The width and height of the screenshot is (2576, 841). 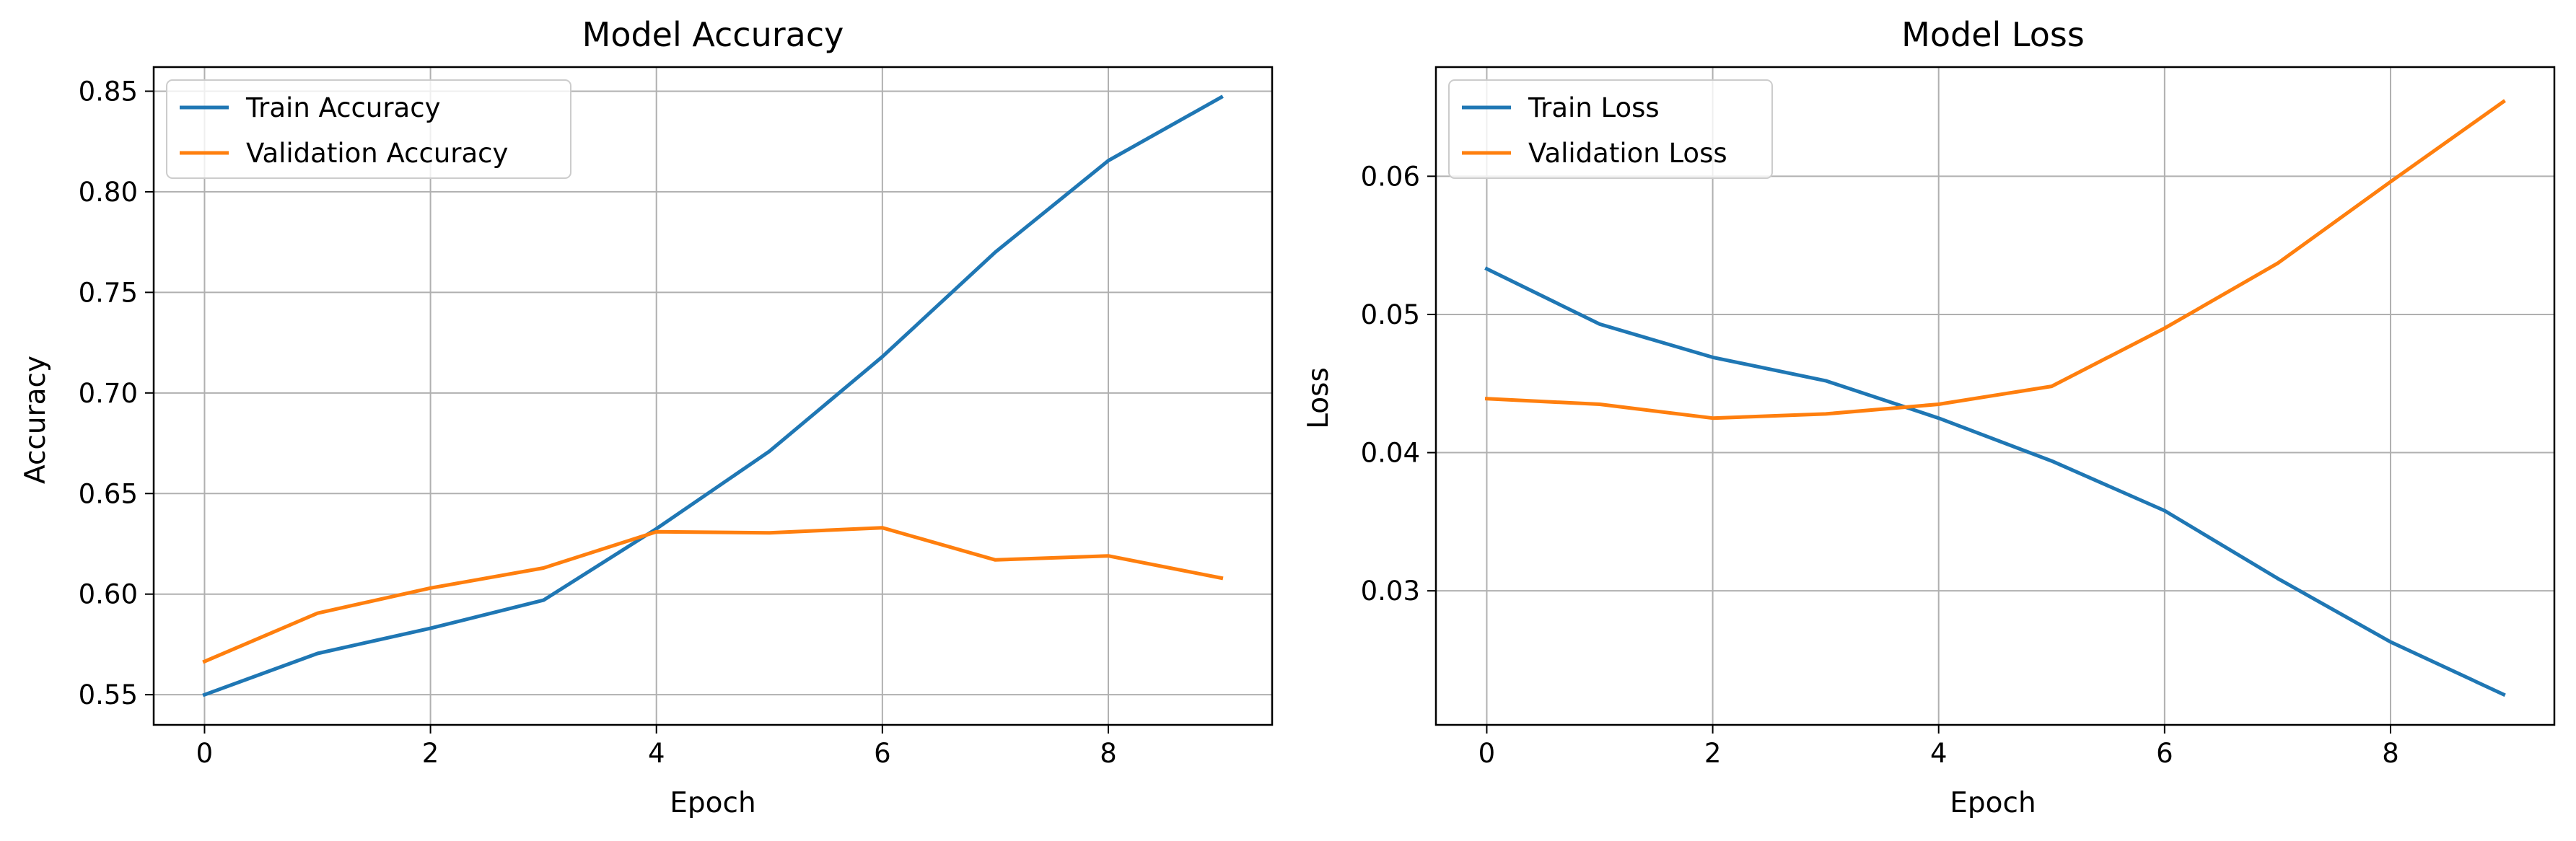 What do you see at coordinates (1993, 803) in the screenshot?
I see `loss-x-axis-label: Epoch` at bounding box center [1993, 803].